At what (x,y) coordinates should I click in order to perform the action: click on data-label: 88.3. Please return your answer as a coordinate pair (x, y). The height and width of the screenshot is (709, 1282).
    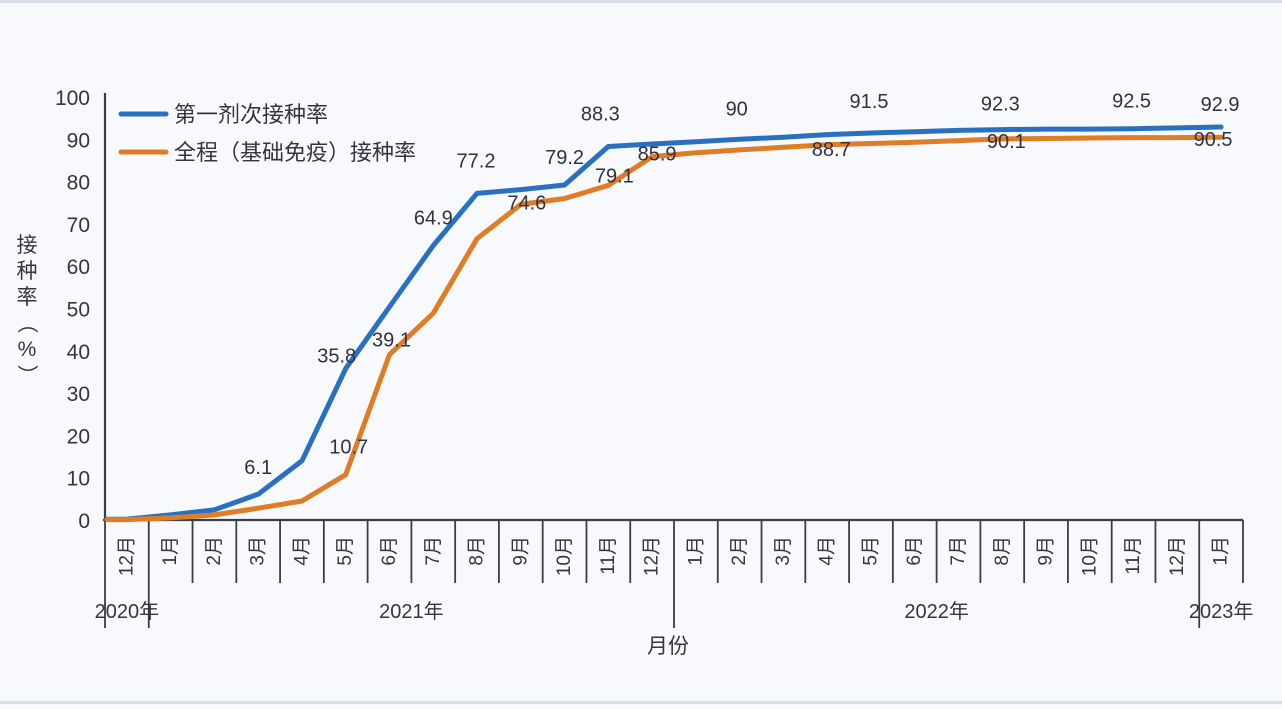
    Looking at the image, I should click on (600, 115).